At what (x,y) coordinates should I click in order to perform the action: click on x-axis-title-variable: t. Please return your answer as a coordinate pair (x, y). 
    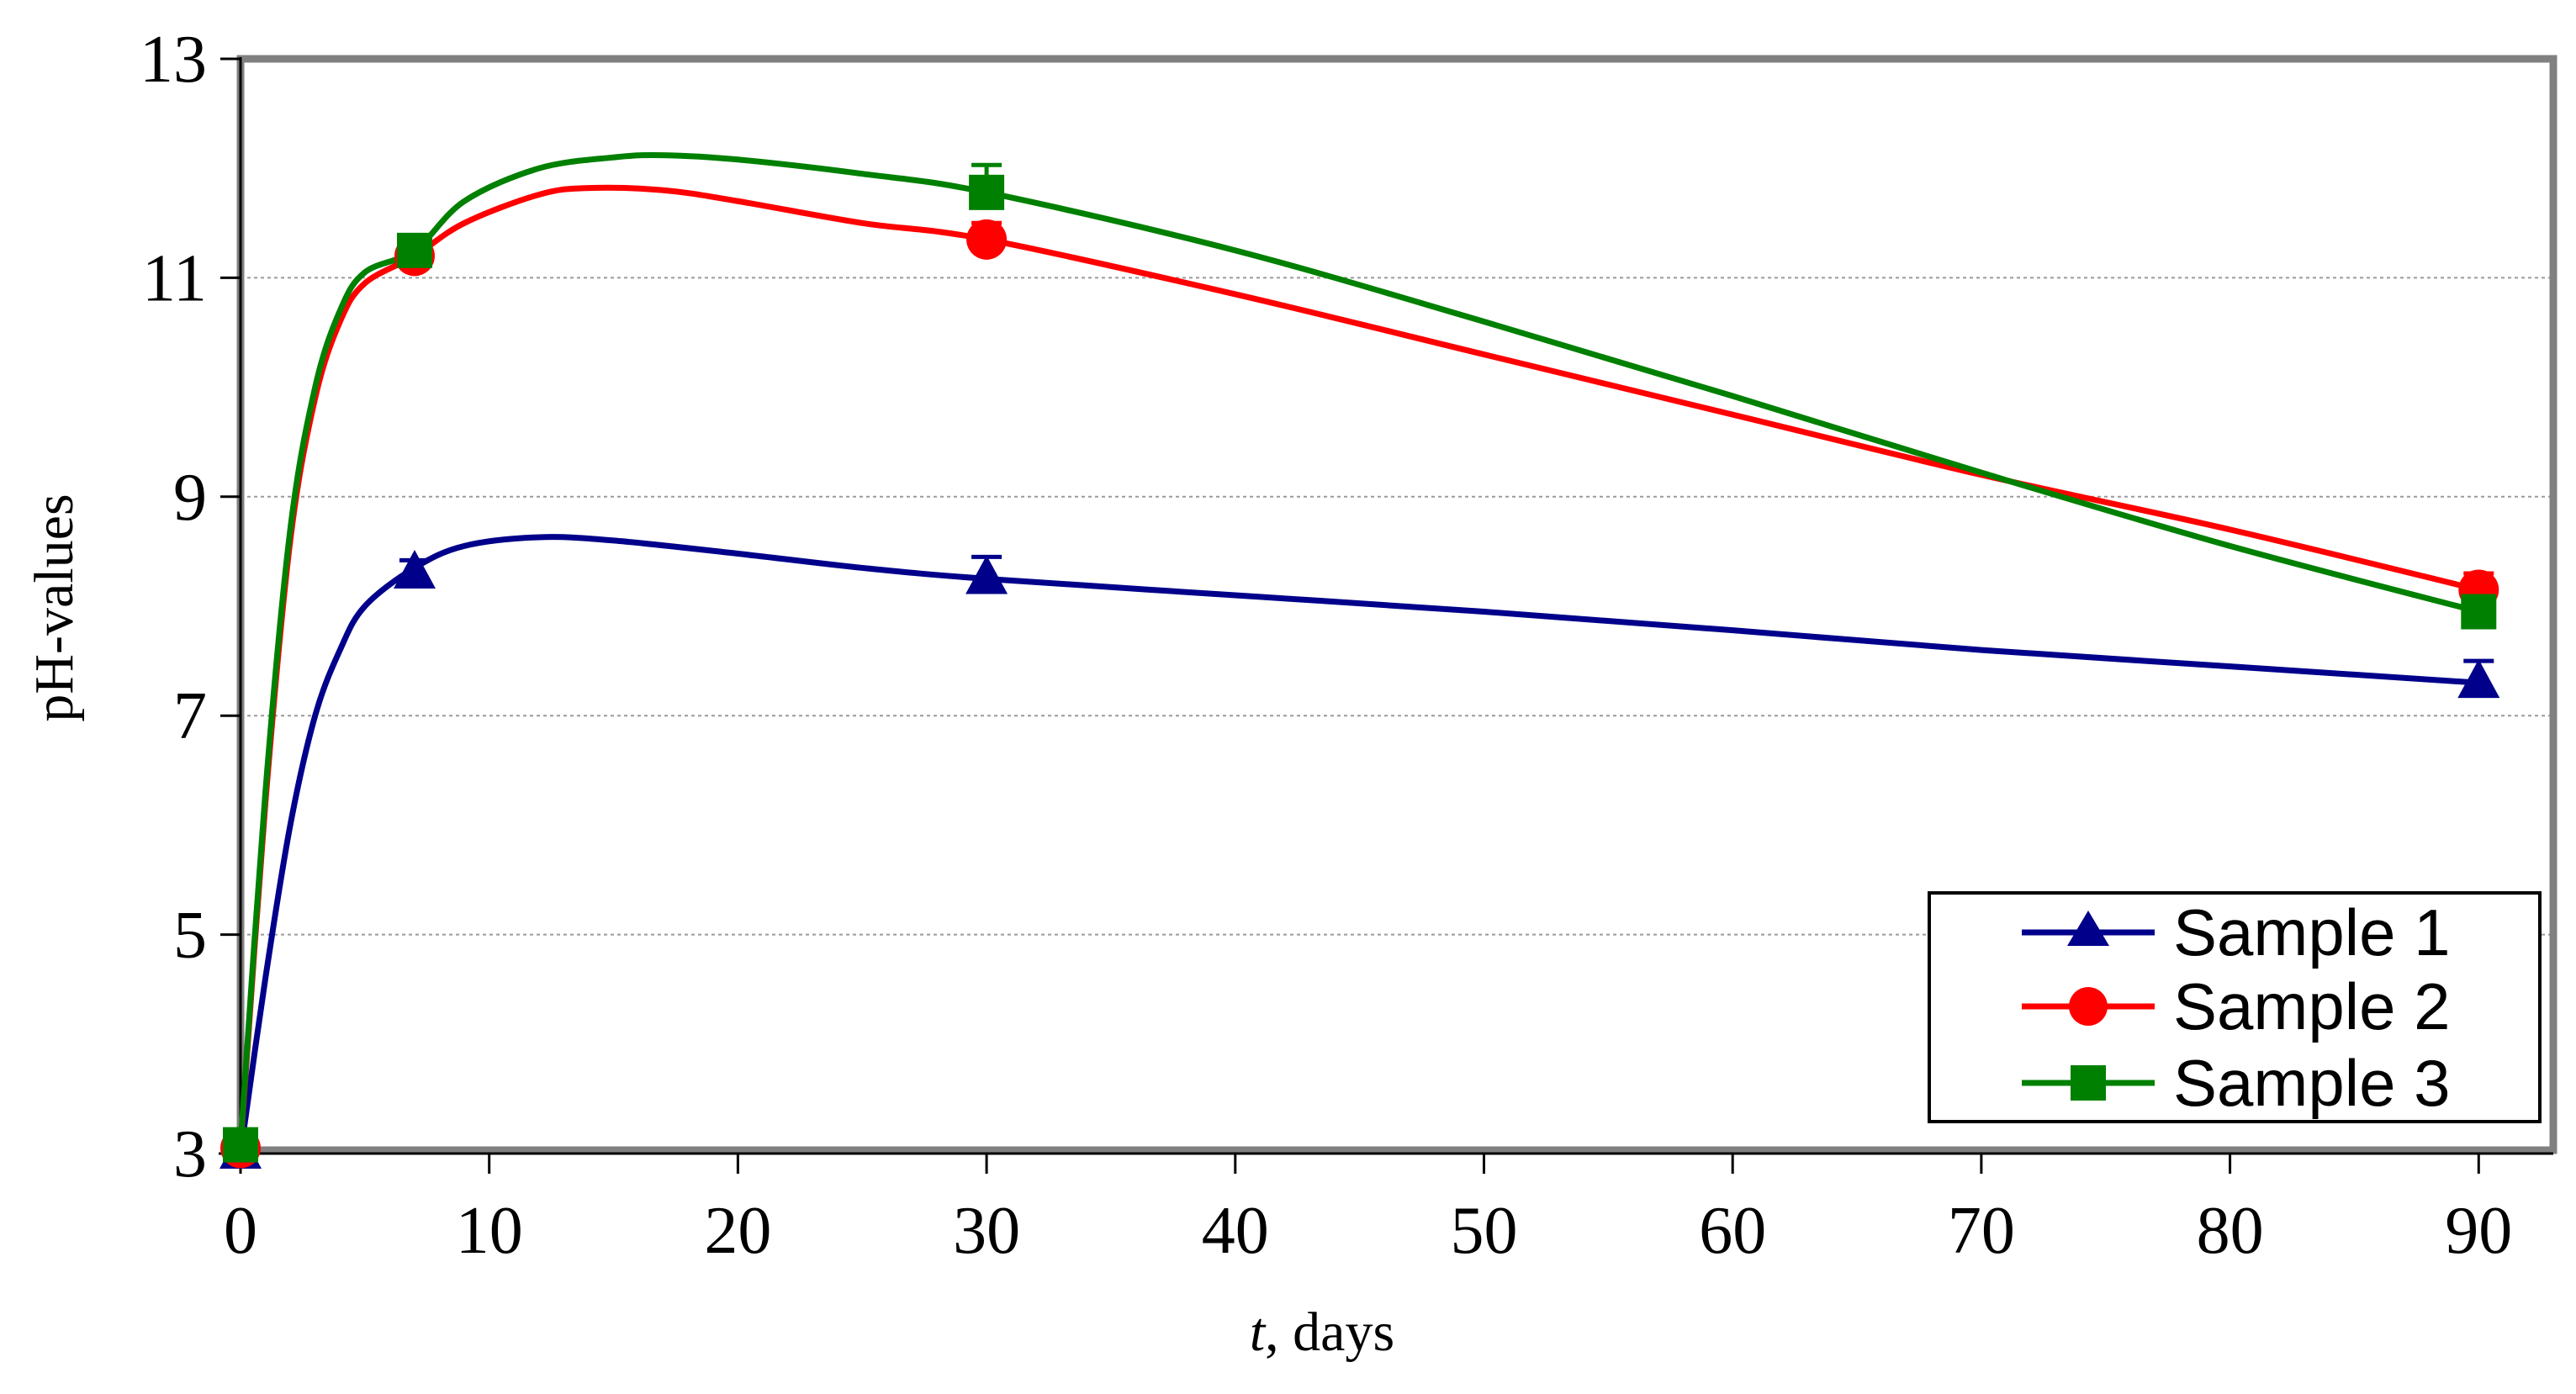
    Looking at the image, I should click on (1258, 1332).